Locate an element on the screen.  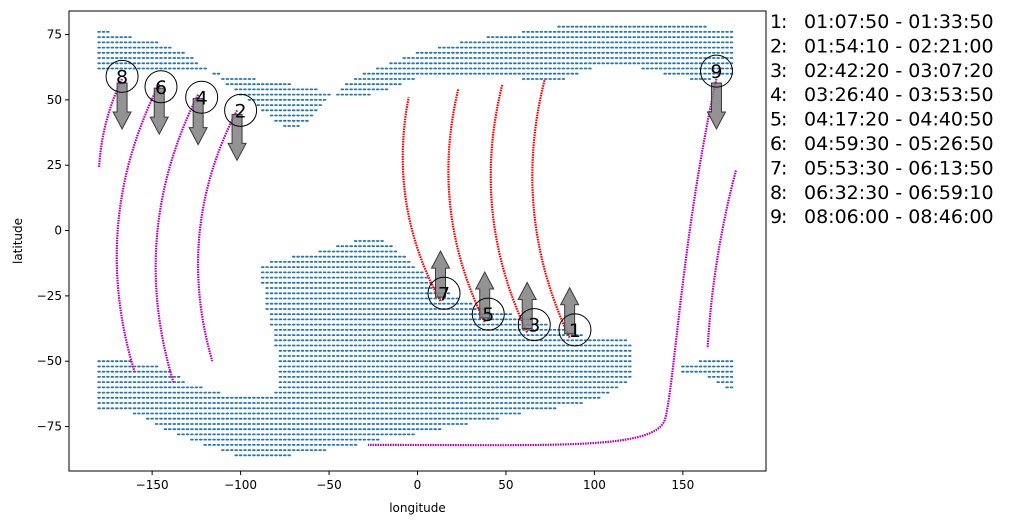
legend-id: 9 is located at coordinates (776, 217).